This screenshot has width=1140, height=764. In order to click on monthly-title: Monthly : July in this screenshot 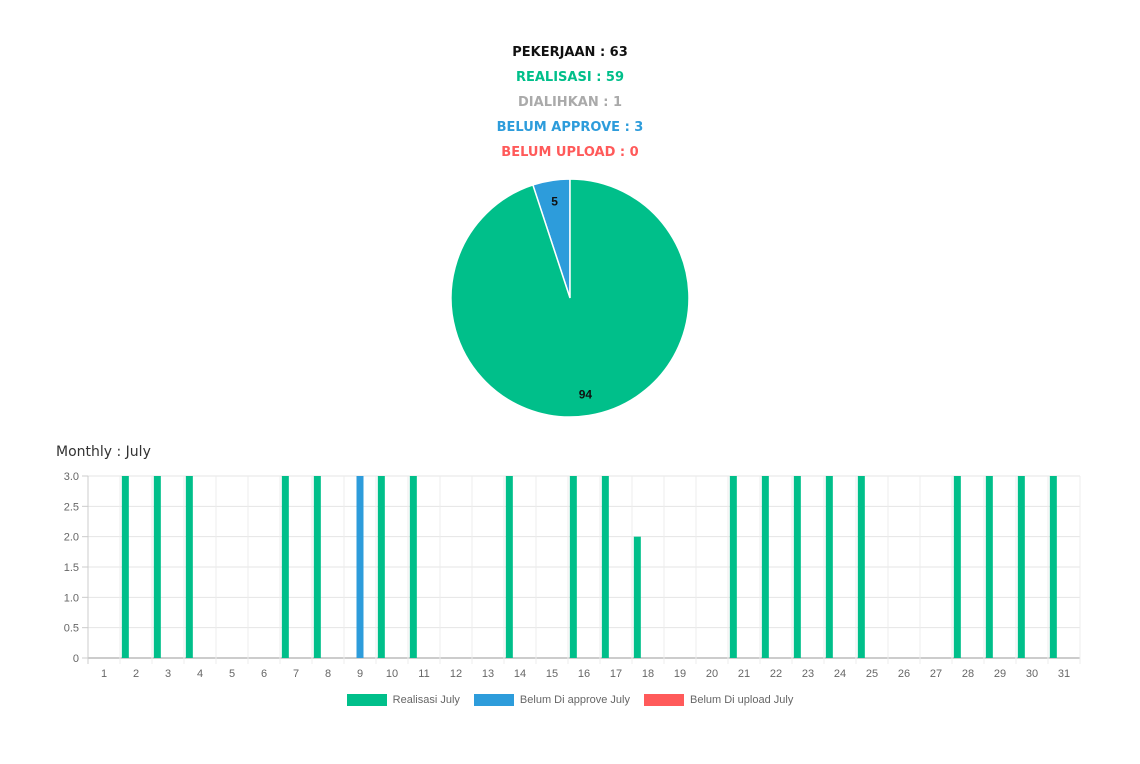, I will do `click(103, 452)`.